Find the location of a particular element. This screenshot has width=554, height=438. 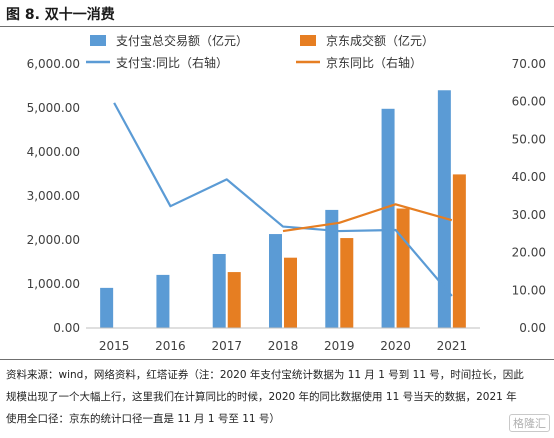

legend-label: 京东同比（右轴） is located at coordinates (374, 62).